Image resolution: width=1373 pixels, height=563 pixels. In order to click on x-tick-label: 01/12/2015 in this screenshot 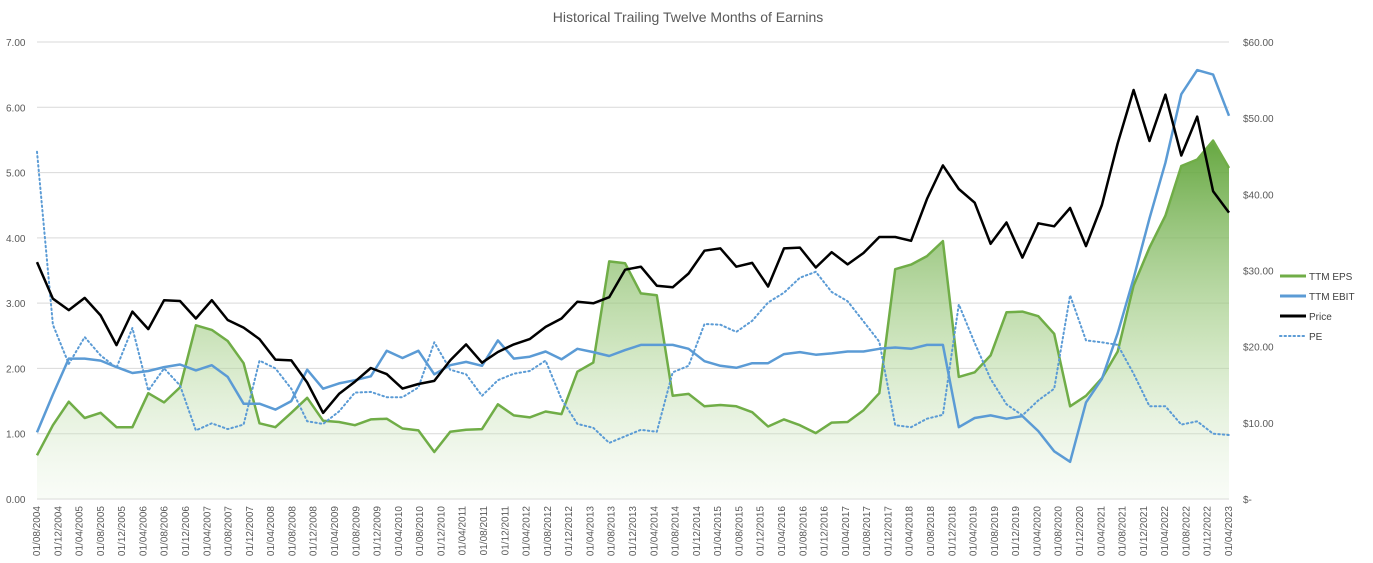, I will do `click(761, 531)`.